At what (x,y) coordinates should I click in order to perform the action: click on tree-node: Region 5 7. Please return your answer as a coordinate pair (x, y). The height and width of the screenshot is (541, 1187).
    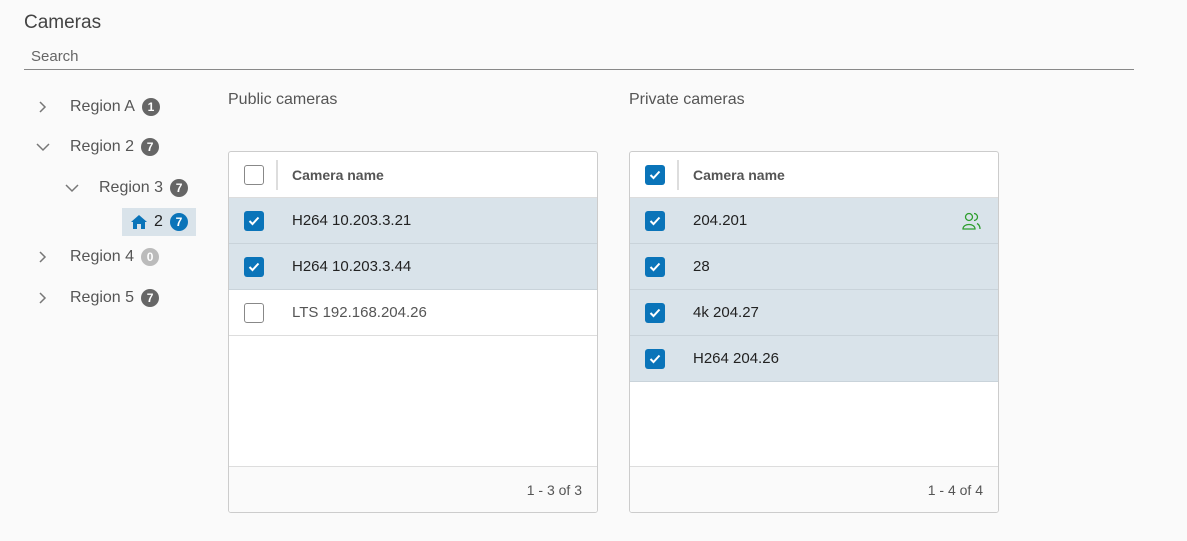
    Looking at the image, I should click on (98, 298).